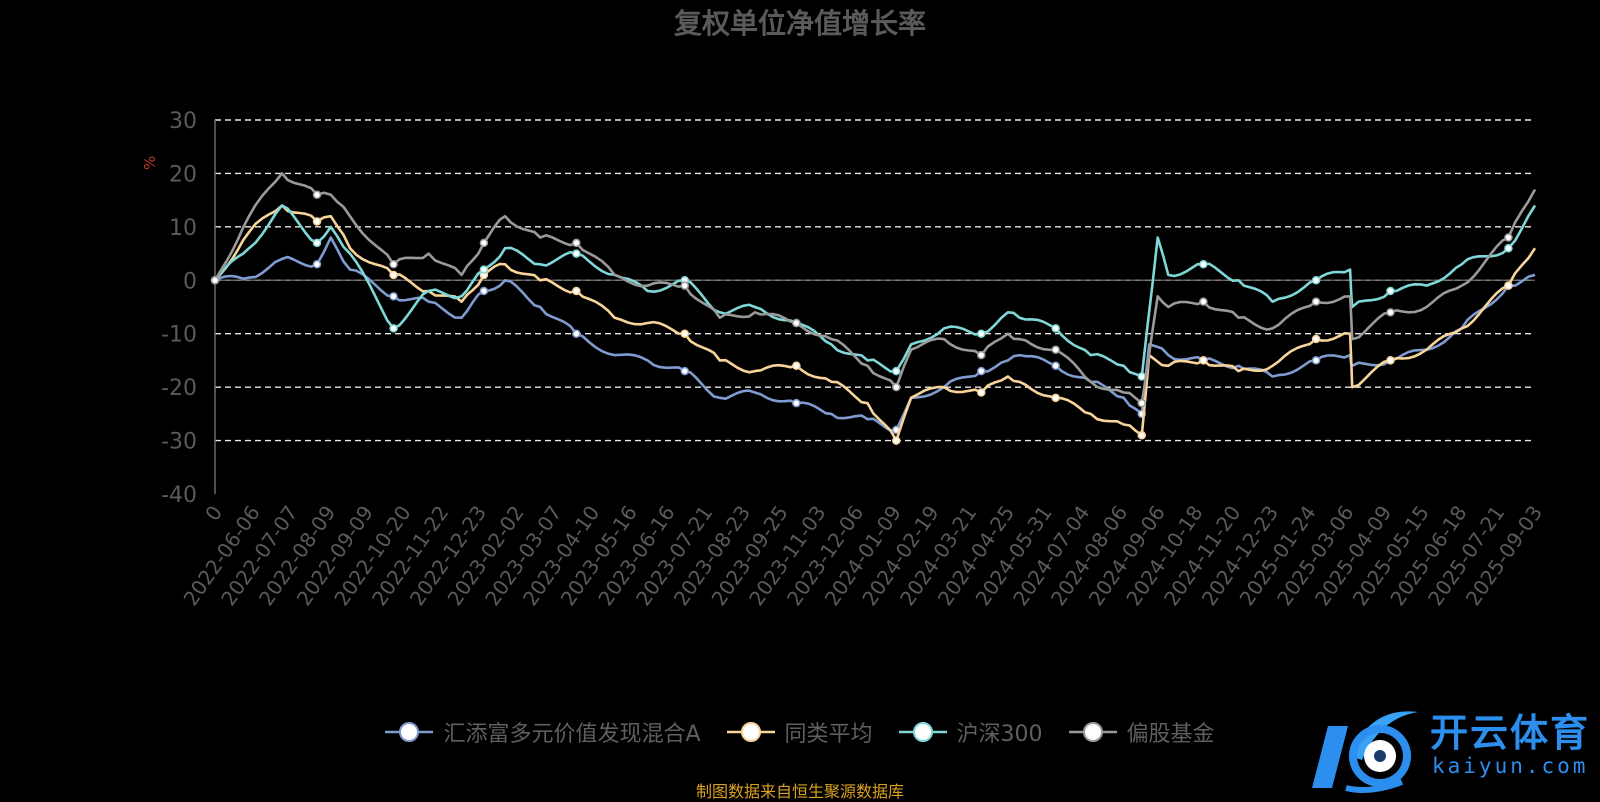  Describe the element at coordinates (183, 121) in the screenshot. I see `y-tick-label: 30` at that location.